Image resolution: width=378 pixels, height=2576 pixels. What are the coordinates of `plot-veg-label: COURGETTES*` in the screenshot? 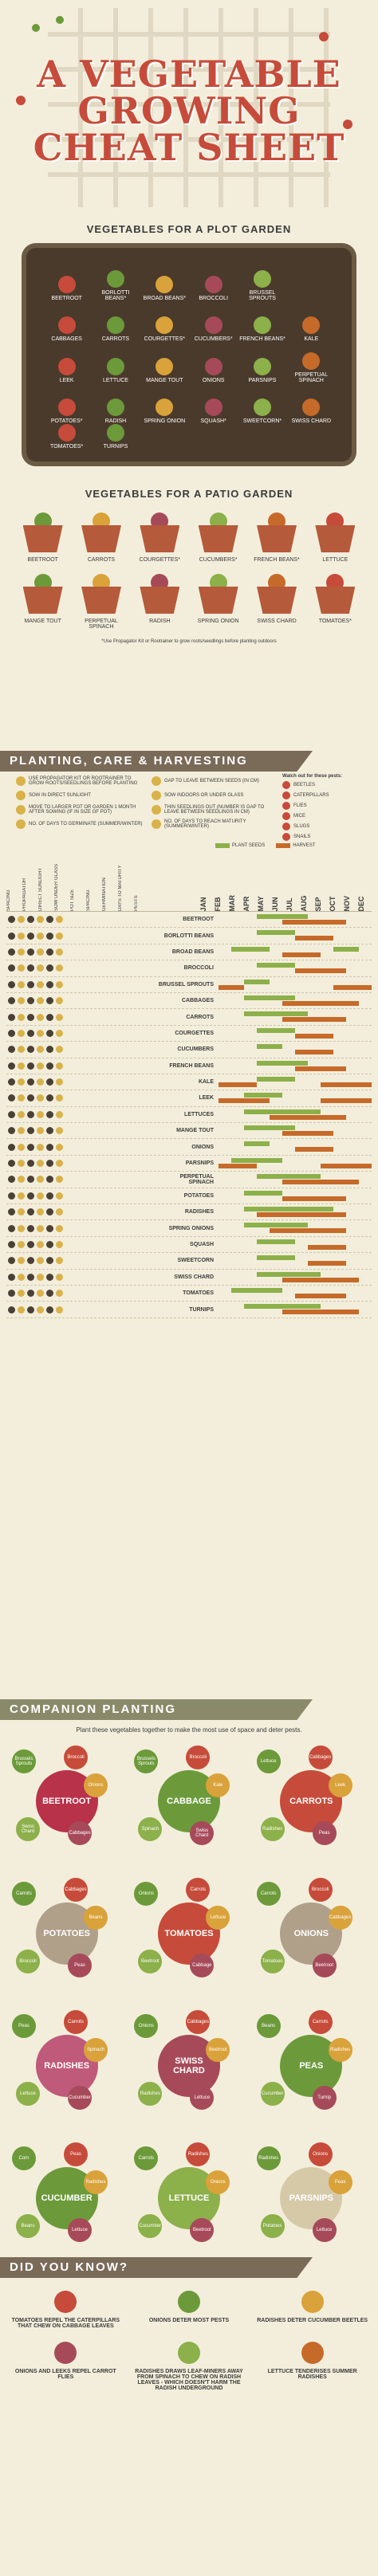 It's located at (164, 339).